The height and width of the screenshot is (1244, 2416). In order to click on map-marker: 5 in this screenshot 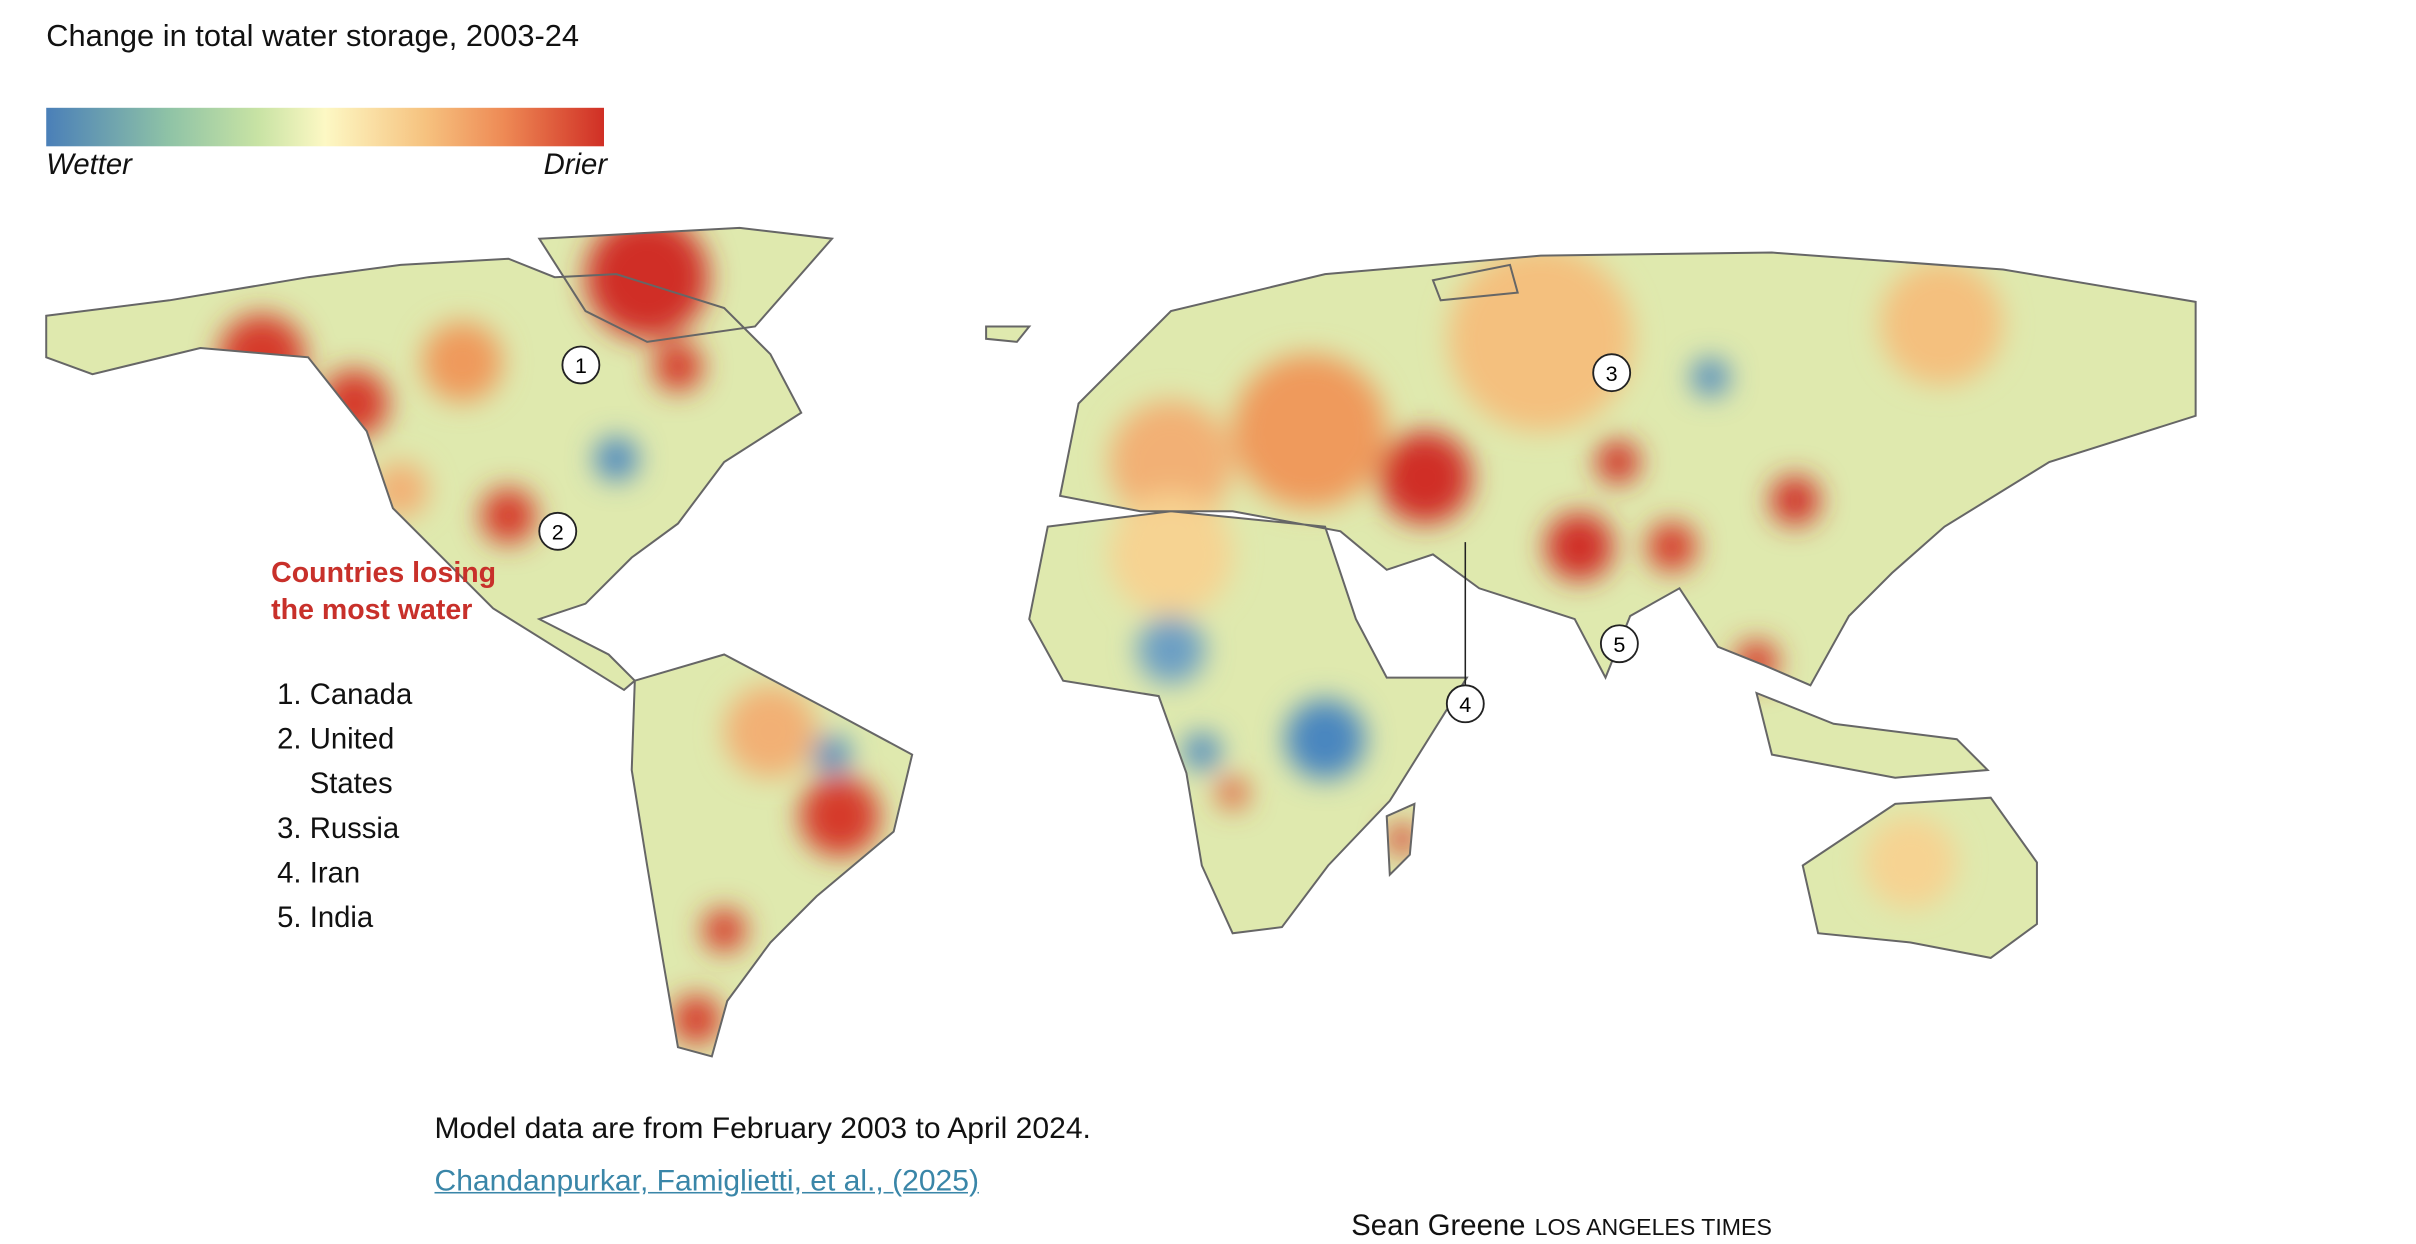, I will do `click(1619, 644)`.